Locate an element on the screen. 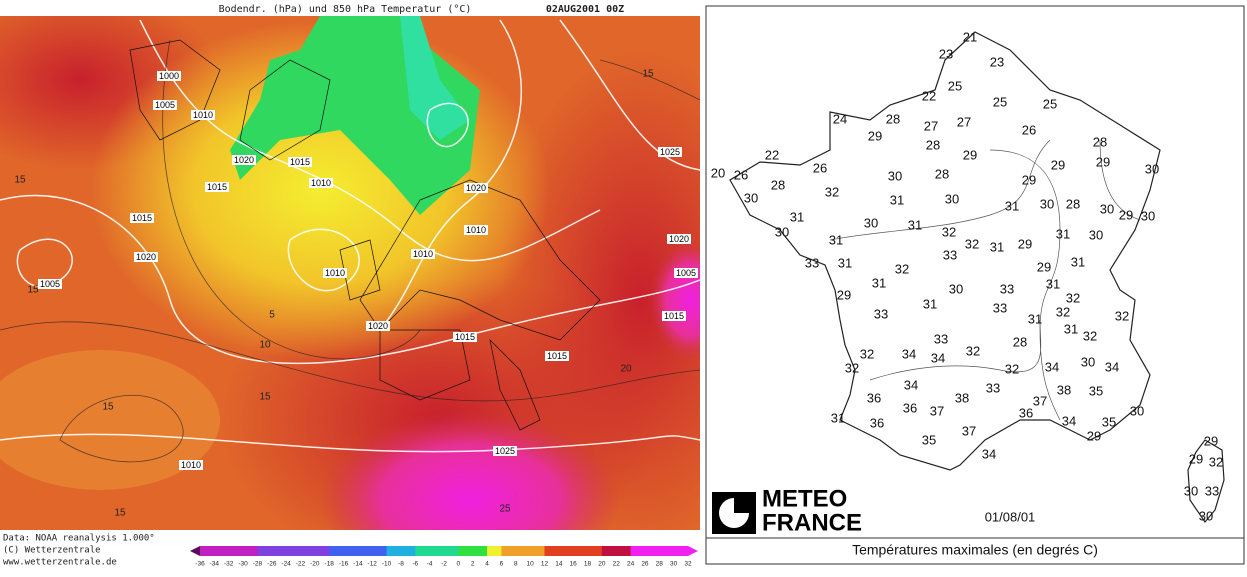  logo-text: METEO is located at coordinates (804, 498).